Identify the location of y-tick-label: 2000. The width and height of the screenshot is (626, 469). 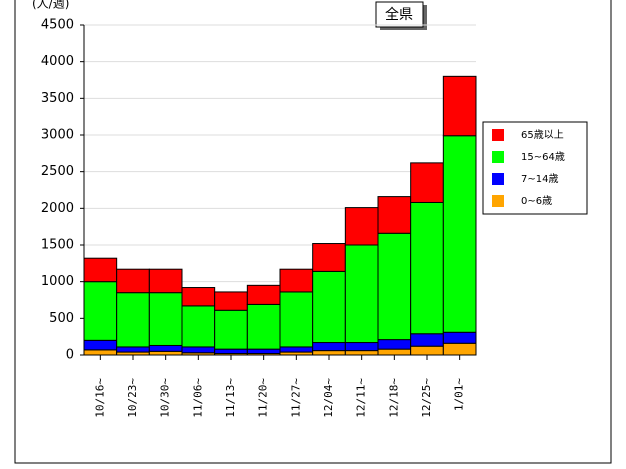
(57, 208).